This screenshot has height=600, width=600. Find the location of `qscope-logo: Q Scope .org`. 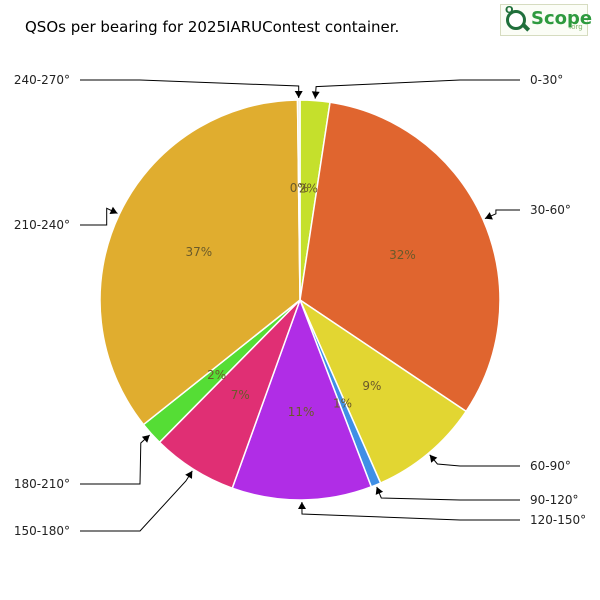

qscope-logo: Q Scope .org is located at coordinates (546, 20).